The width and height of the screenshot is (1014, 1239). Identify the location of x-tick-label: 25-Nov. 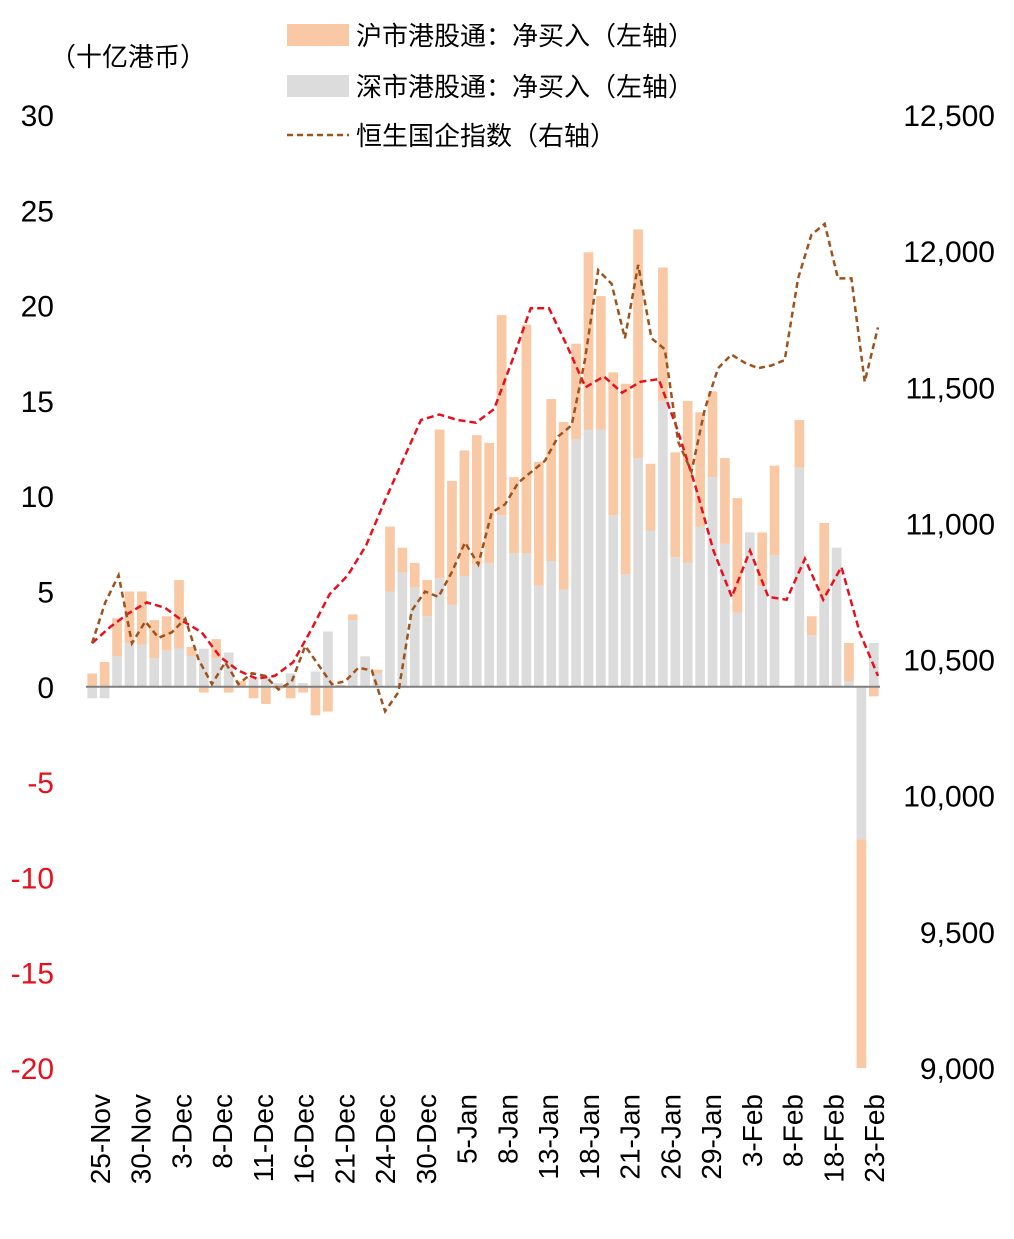
(100, 1139).